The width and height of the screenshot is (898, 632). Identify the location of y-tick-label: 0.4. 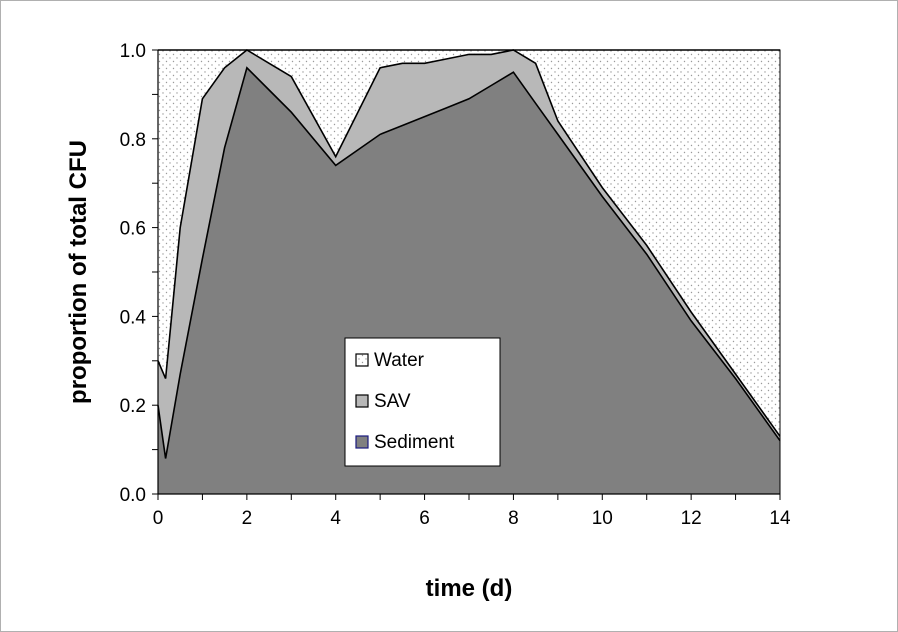
(133, 317).